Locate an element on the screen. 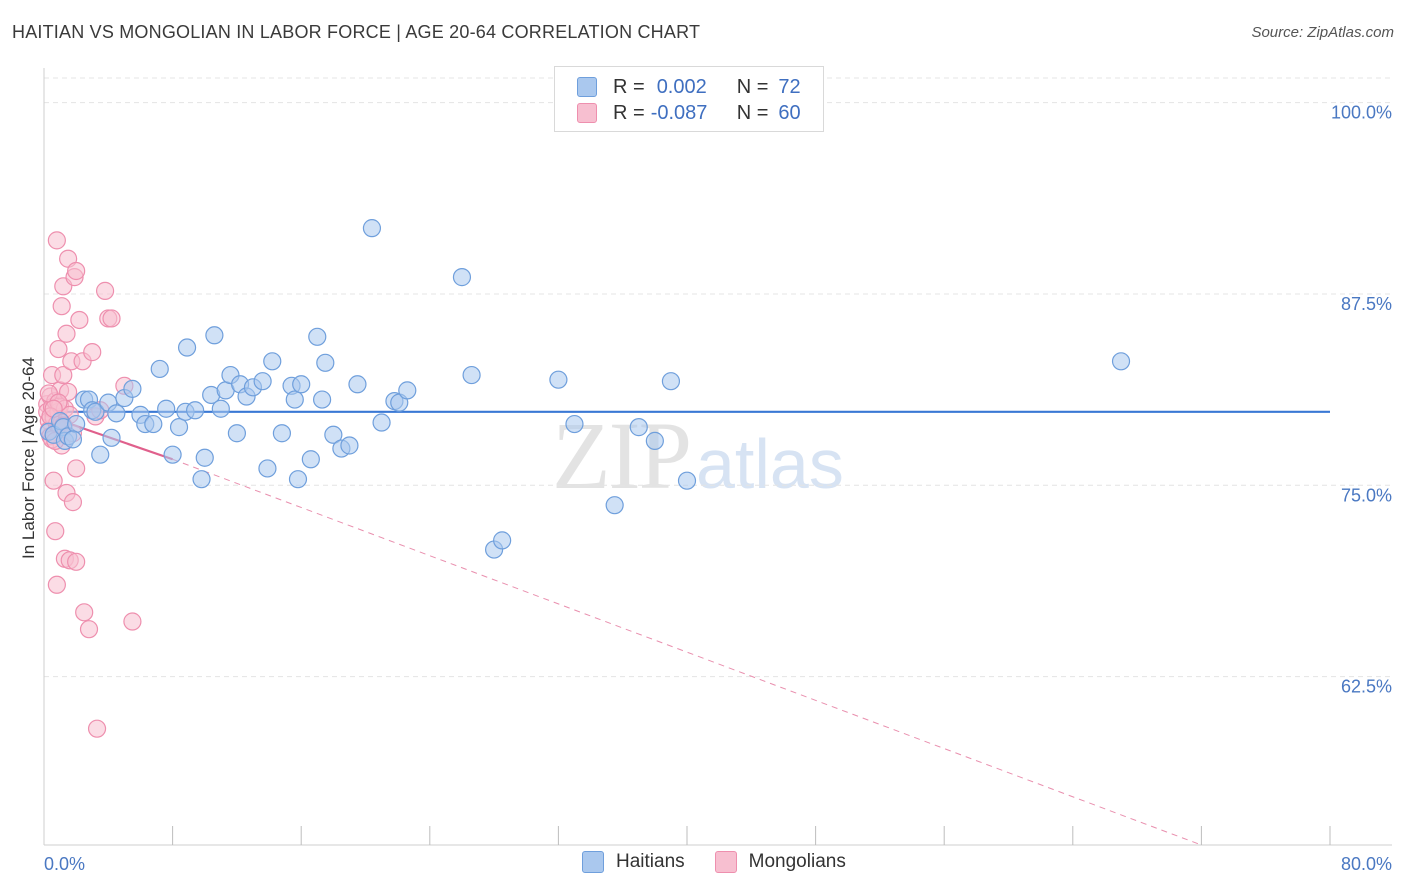 The width and height of the screenshot is (1406, 892). haitian-n-value: 72 is located at coordinates (789, 86).